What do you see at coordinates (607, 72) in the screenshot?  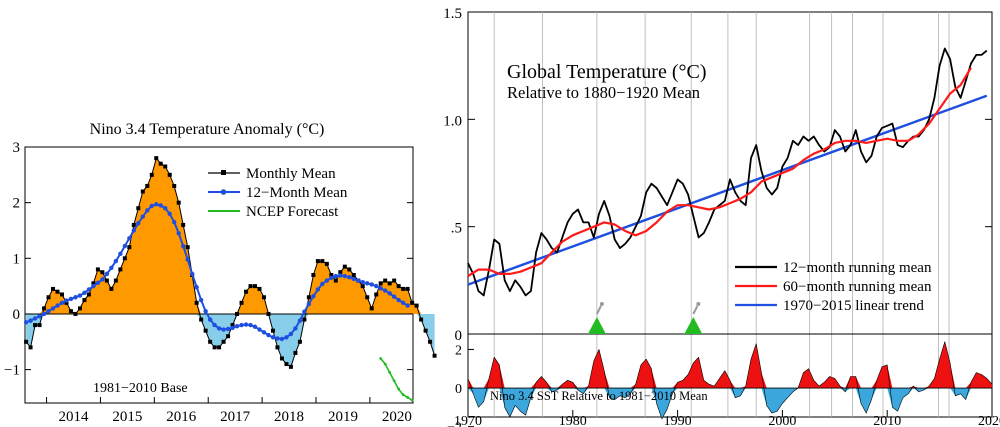 I see `global-temp-title: Global Temperature (°C)` at bounding box center [607, 72].